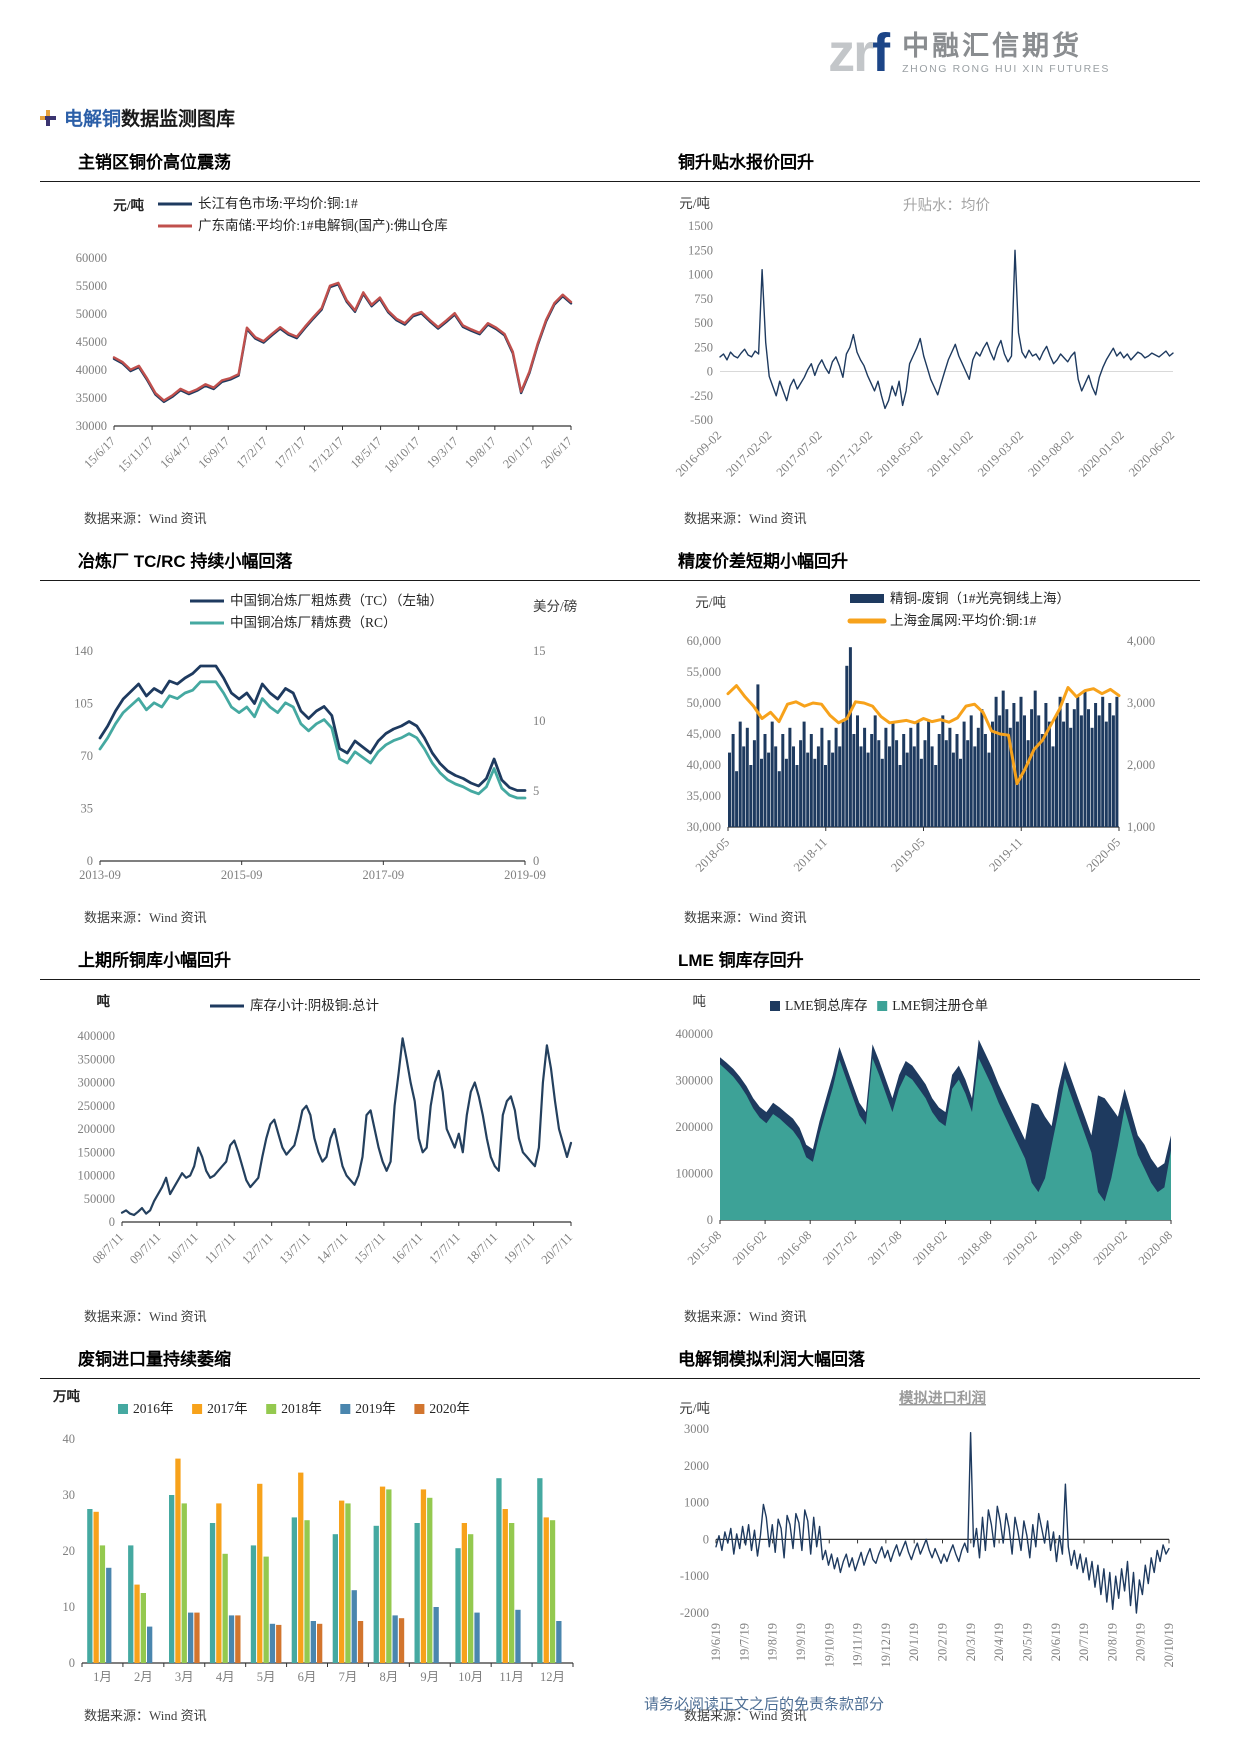  I want to click on svg-text: -1000, so click(694, 1576).